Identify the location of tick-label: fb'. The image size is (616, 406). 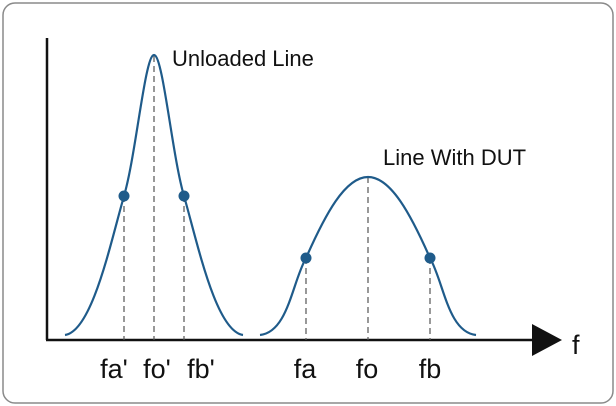
(201, 369).